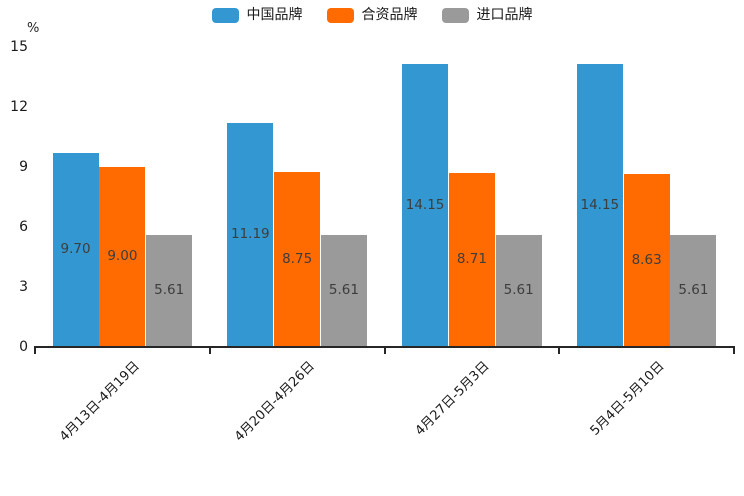 This screenshot has width=744, height=496. I want to click on bar-合资品牌-1, so click(297, 259).